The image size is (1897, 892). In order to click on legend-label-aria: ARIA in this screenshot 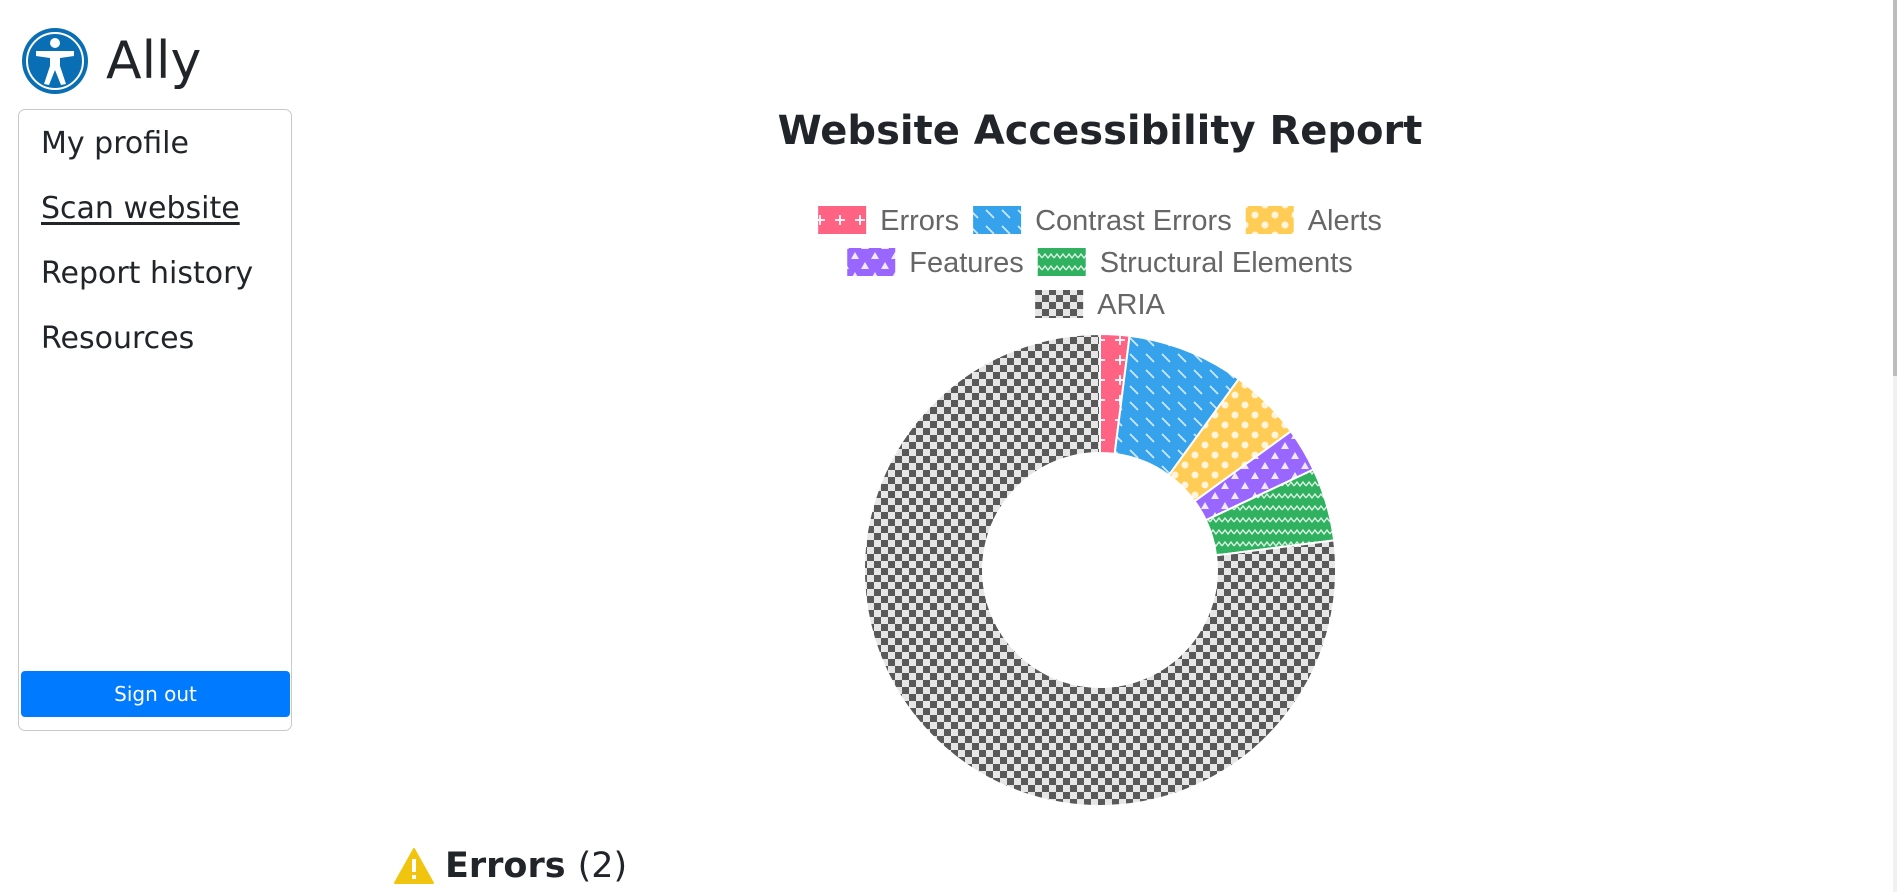, I will do `click(1131, 305)`.